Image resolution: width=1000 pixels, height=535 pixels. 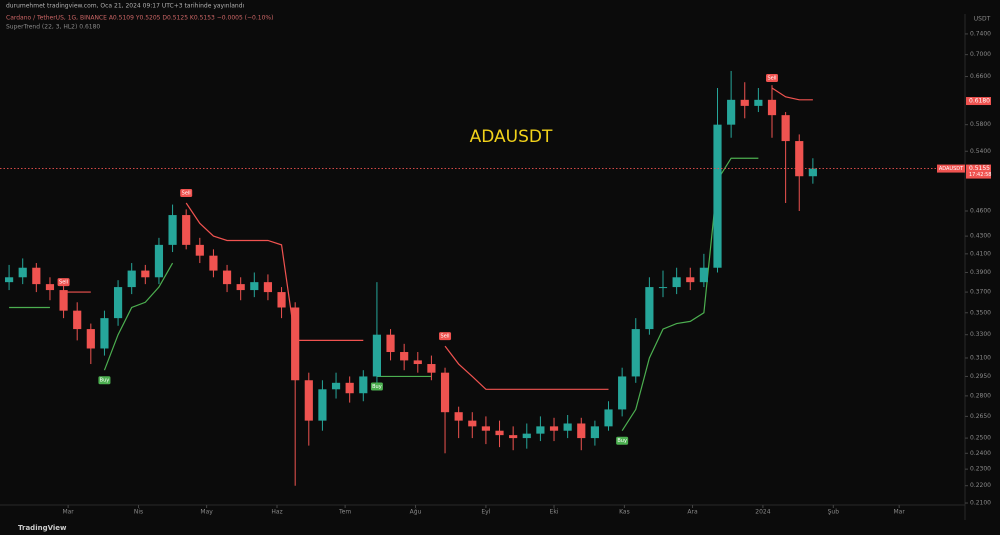 I want to click on y-tick-label: 0.3700, so click(x=980, y=292).